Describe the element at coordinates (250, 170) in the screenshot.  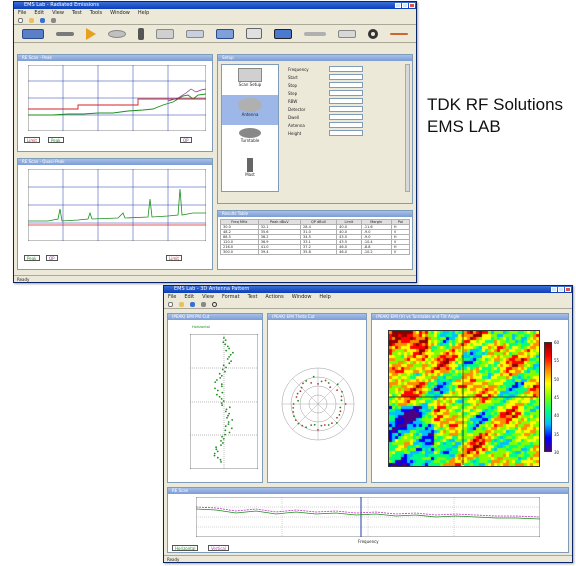
I see `sidebar-item-mast: Mast` at that location.